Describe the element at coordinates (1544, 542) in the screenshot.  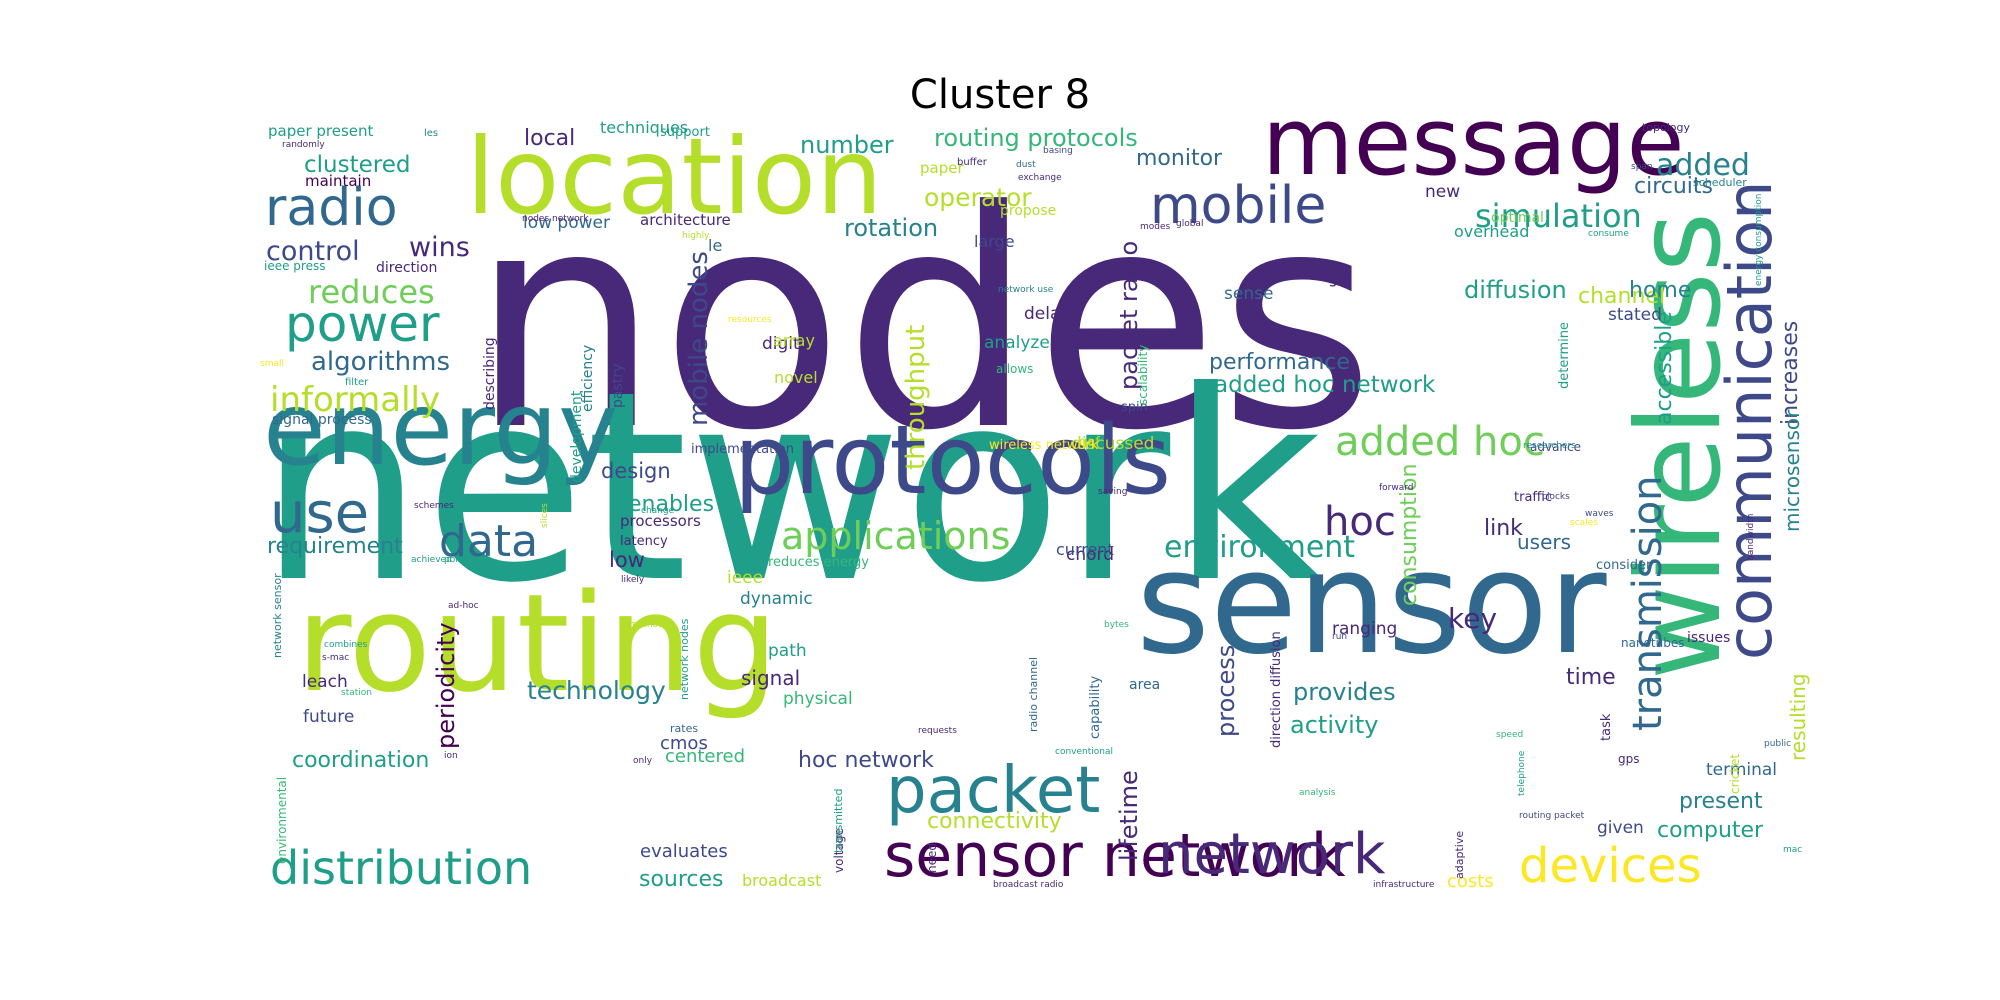
I see `cloud-word: users` at that location.